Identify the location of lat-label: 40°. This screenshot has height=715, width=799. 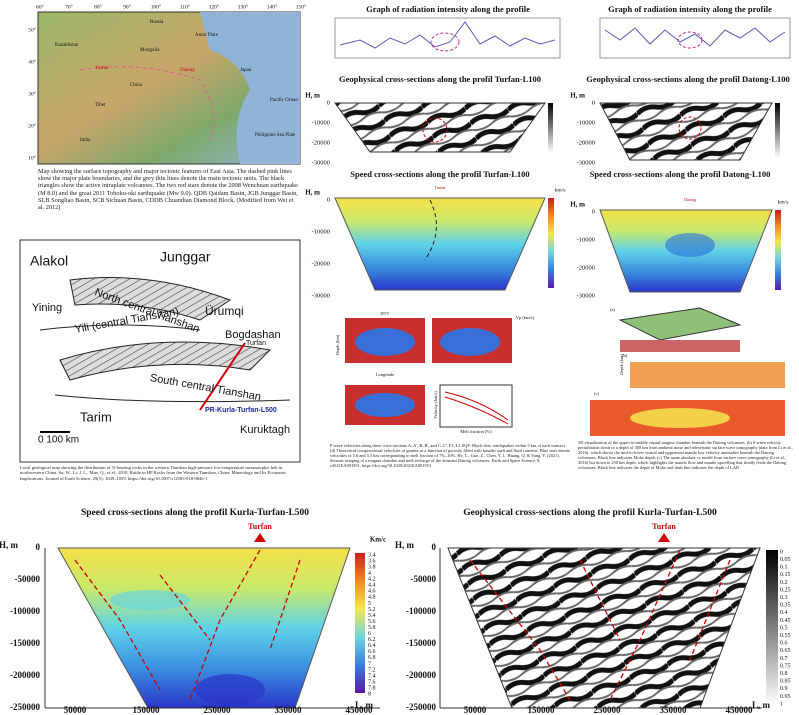
(32, 61).